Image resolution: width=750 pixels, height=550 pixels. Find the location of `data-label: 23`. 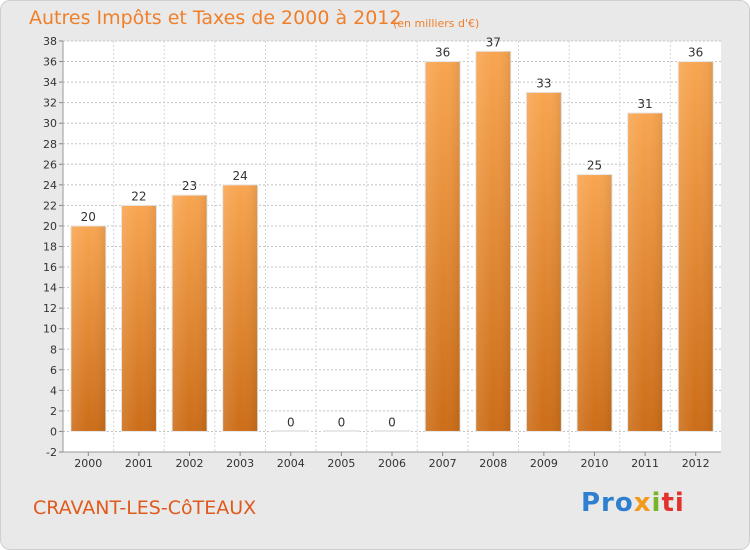

data-label: 23 is located at coordinates (189, 186).